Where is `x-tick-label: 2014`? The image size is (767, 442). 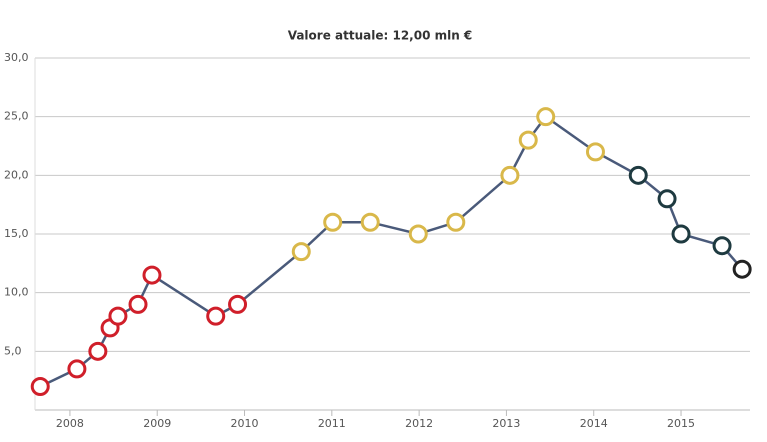
x-tick-label: 2014 is located at coordinates (594, 423).